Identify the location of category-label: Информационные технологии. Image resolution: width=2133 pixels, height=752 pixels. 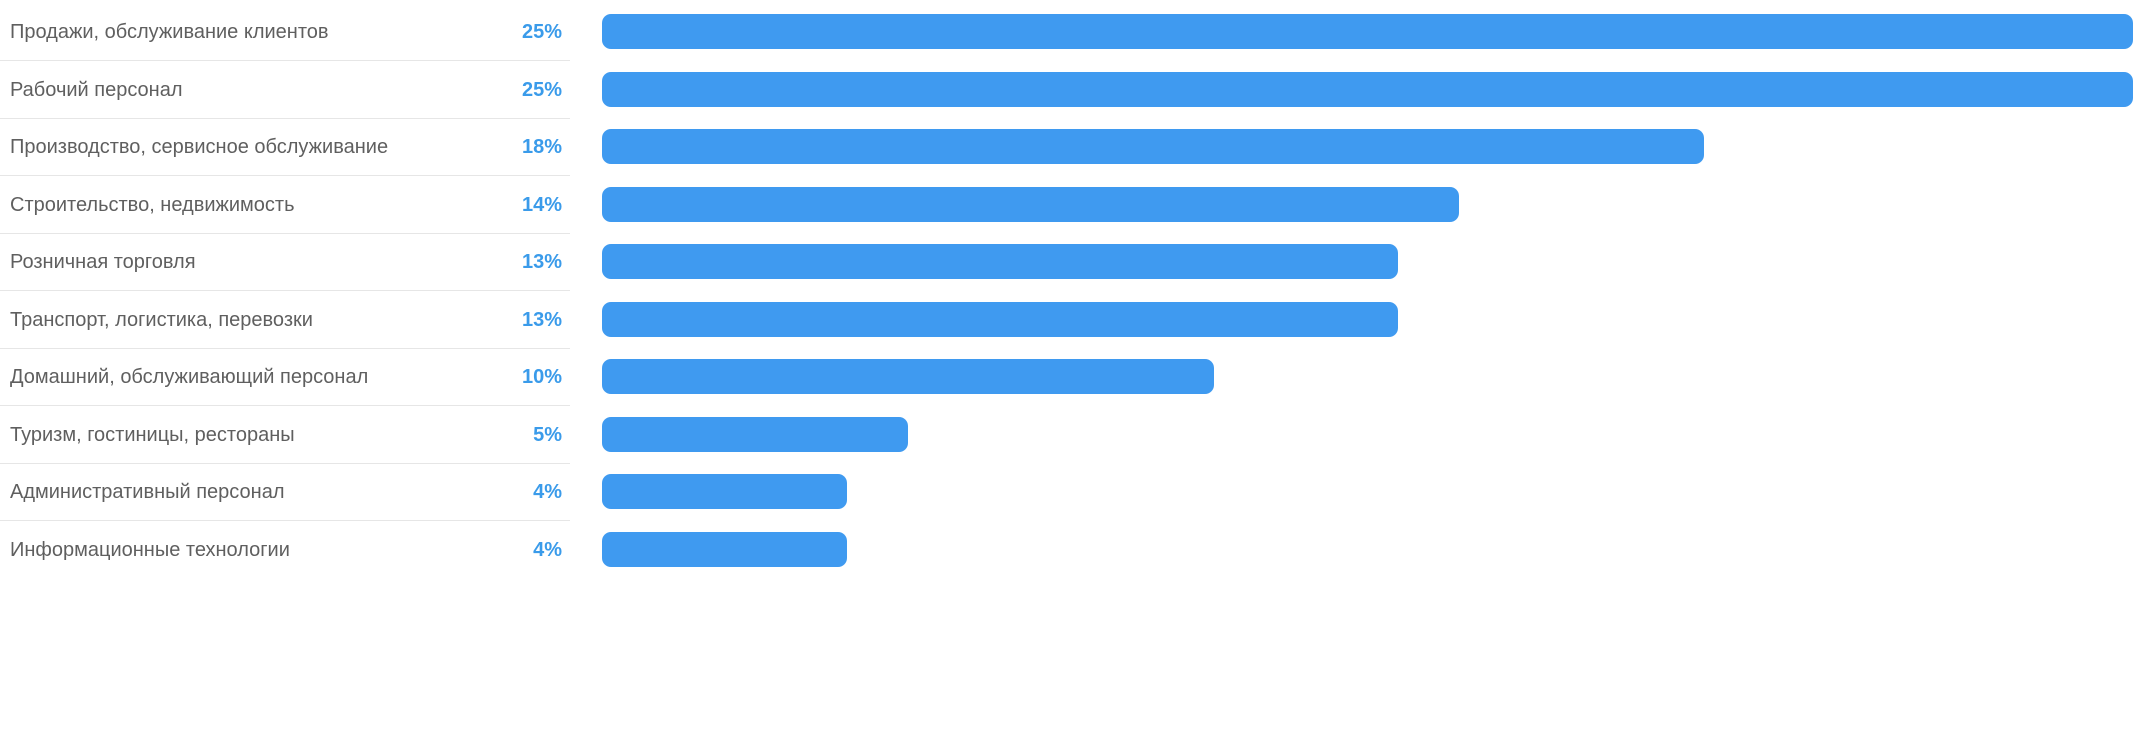
(150, 549).